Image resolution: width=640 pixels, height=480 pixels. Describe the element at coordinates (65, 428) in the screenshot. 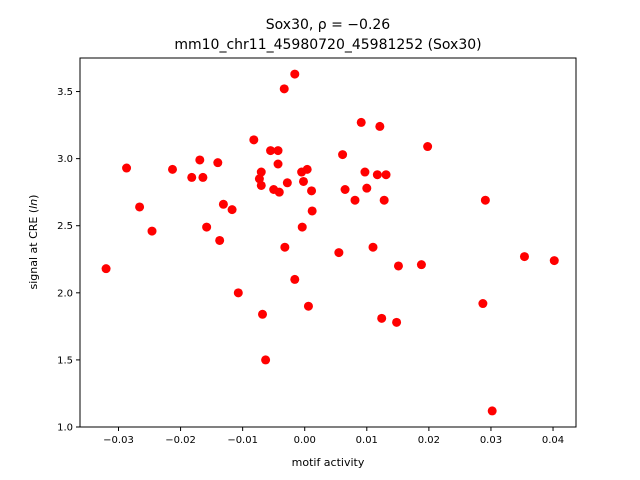

I see `y-tick-label: 1.0` at that location.